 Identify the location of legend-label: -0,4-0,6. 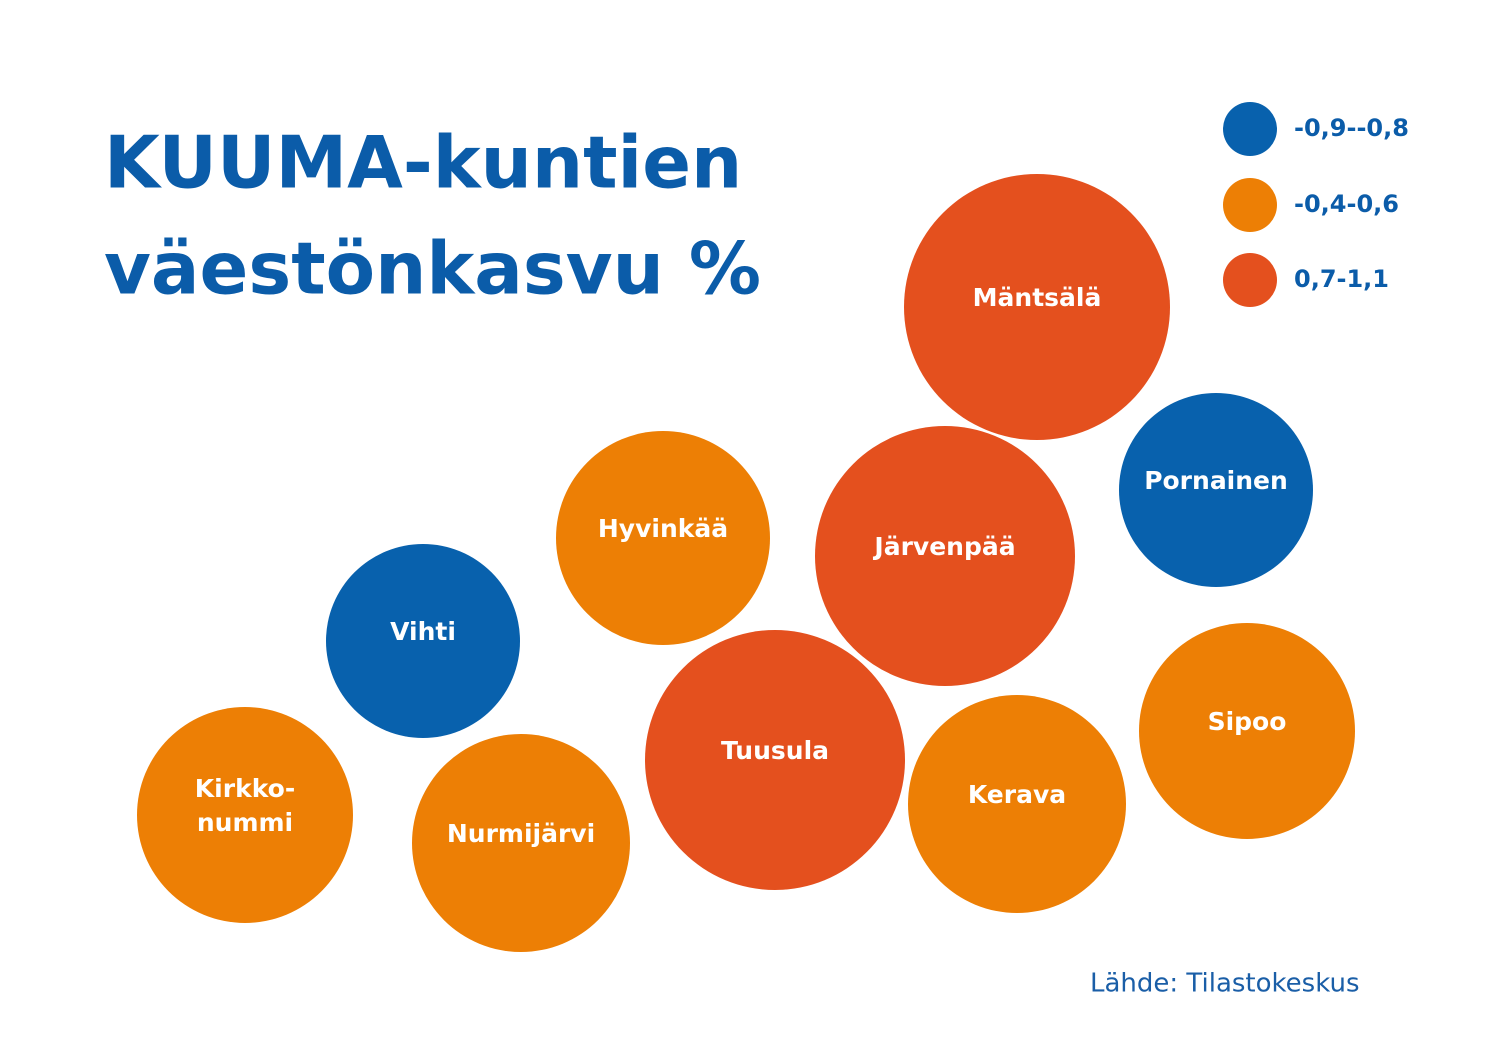
(1346, 204).